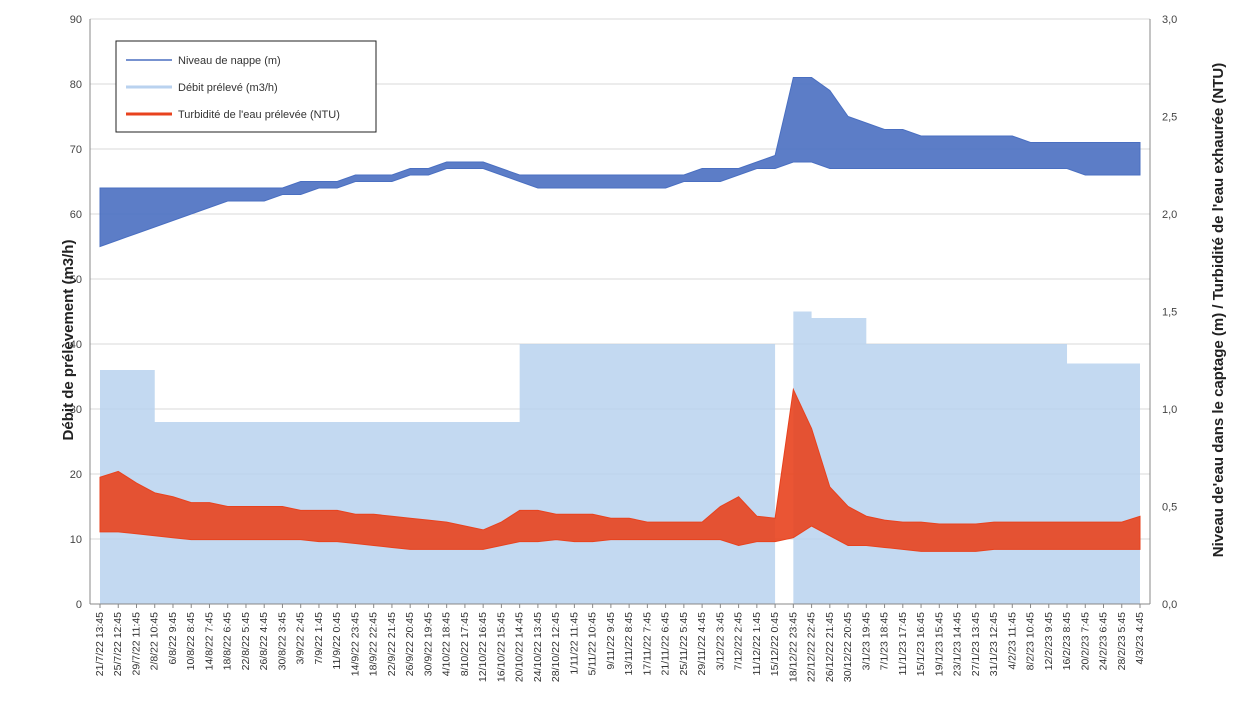  Describe the element at coordinates (118, 644) in the screenshot. I see `x-tick-label: 25/7/22 12:45` at that location.